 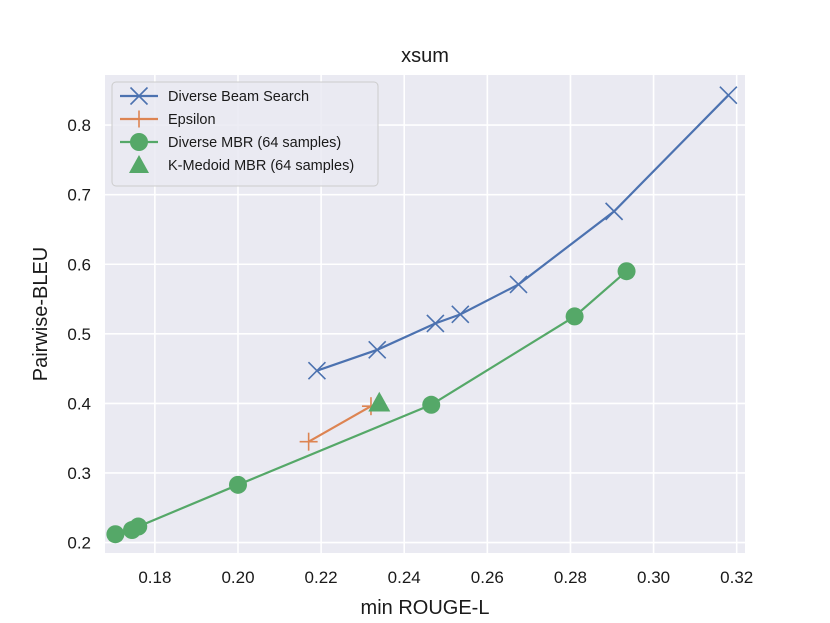 What do you see at coordinates (340, 424) in the screenshot?
I see `series-line` at bounding box center [340, 424].